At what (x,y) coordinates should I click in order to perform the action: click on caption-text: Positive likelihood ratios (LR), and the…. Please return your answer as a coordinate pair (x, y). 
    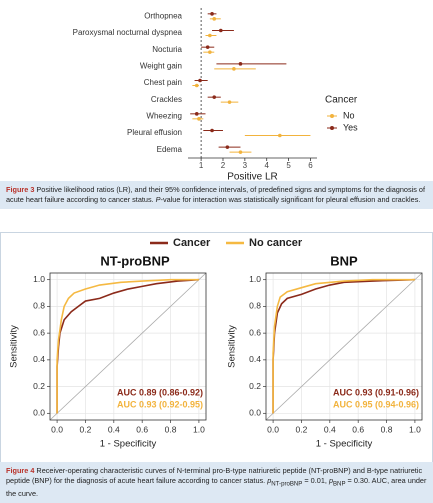
    Looking at the image, I should click on (215, 195).